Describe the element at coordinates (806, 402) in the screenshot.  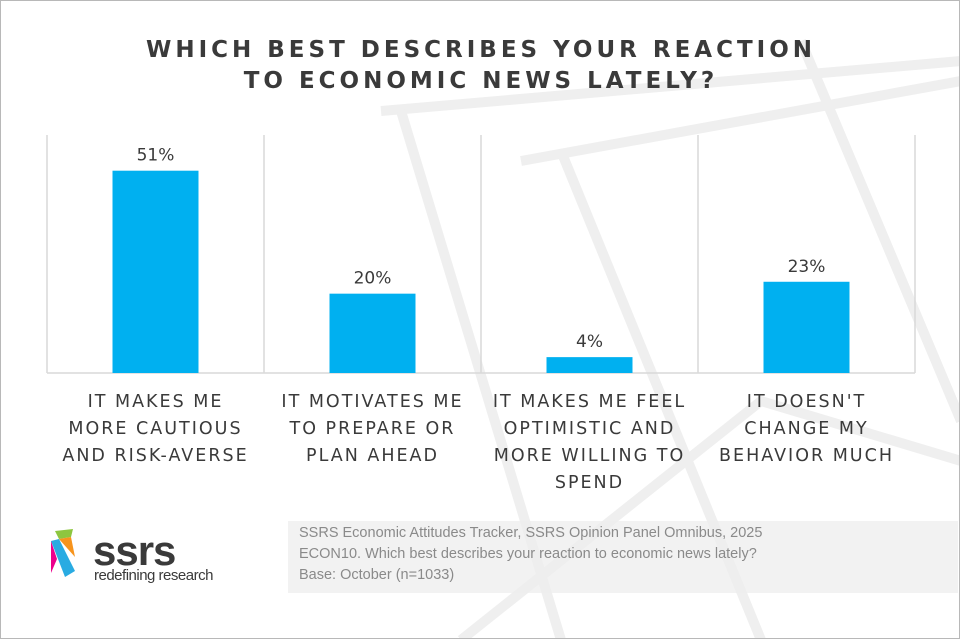
I see `category-label-line: IT DOESN'T` at that location.